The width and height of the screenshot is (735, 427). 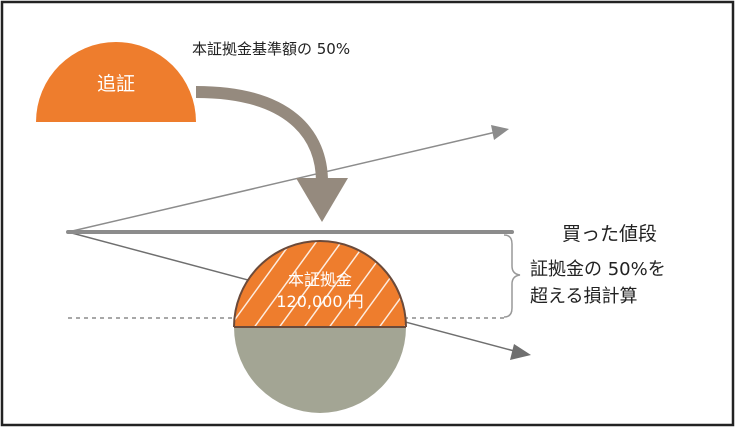 I want to click on margin-outline, so click(x=320, y=284).